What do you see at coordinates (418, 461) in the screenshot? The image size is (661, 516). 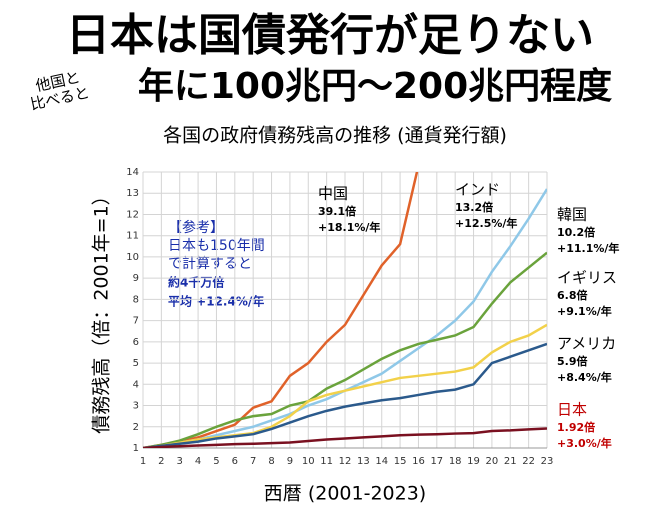 I see `x-tick-label: 16` at bounding box center [418, 461].